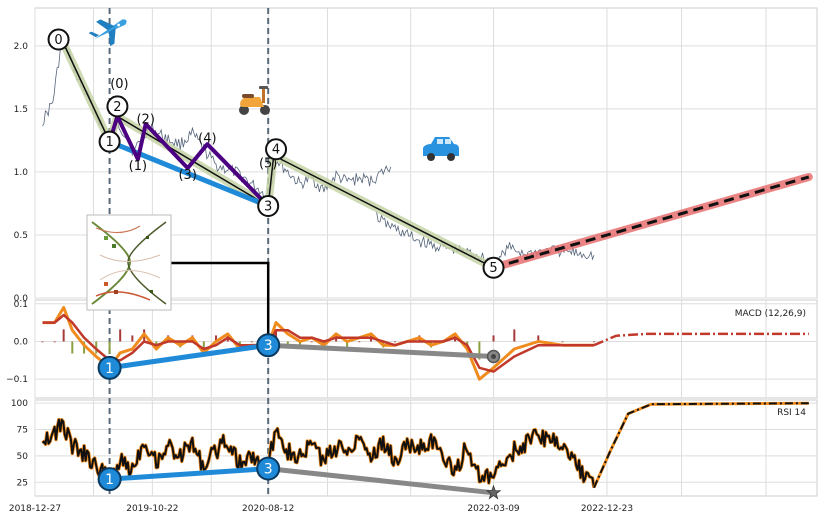  I want to click on macd-signal-line, so click(318, 343).